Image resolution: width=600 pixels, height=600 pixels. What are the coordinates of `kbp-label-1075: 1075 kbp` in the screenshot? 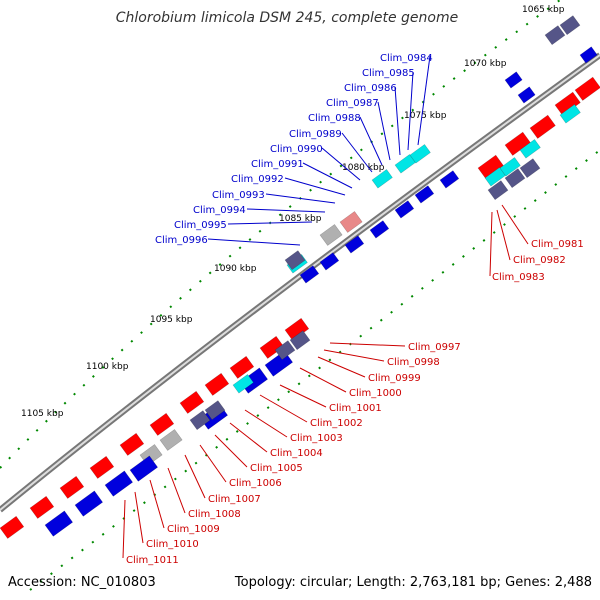 It's located at (425, 116).